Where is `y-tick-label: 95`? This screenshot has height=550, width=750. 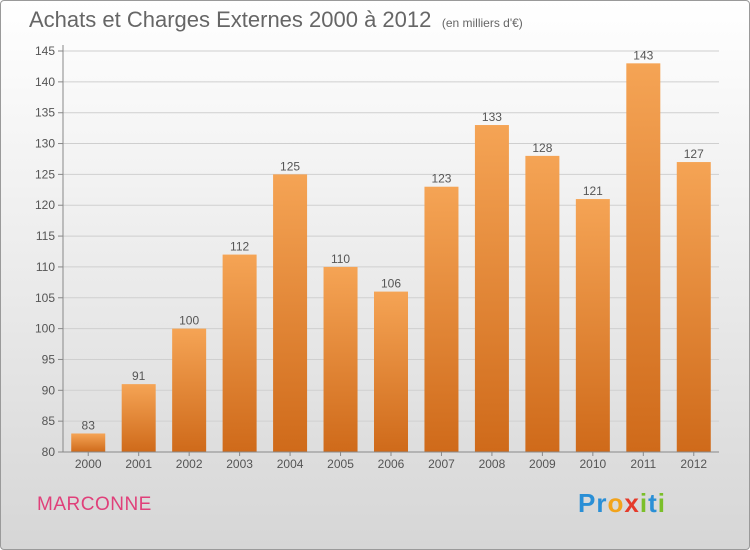
y-tick-label: 95 is located at coordinates (49, 359).